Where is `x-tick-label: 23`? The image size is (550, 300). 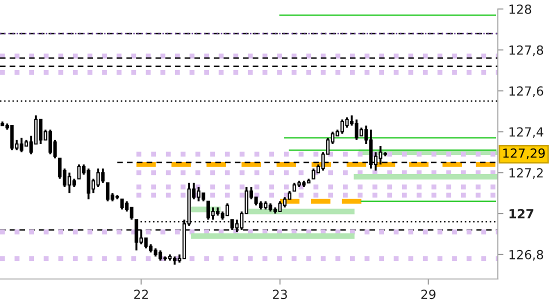 x-tick-label: 23 is located at coordinates (279, 295).